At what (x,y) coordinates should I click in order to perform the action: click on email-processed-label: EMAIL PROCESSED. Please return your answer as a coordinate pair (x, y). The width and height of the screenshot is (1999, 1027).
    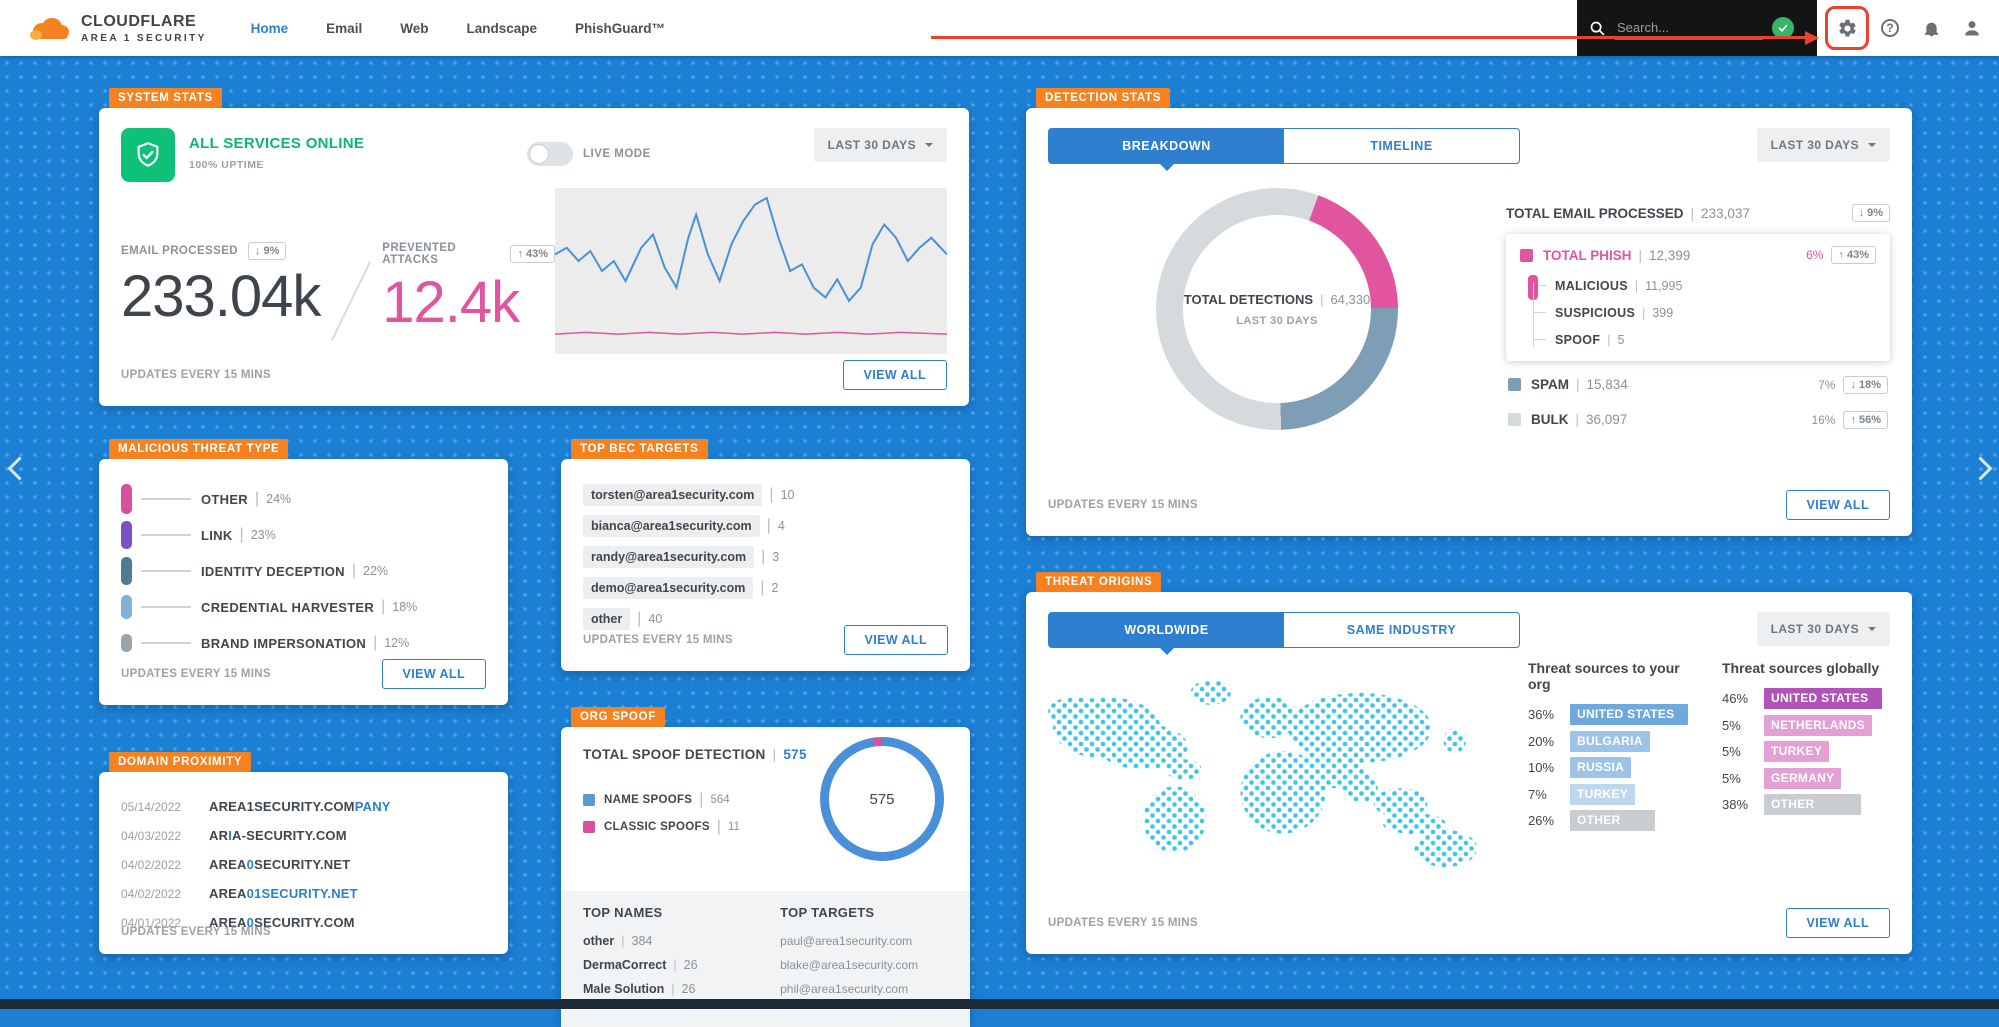
    Looking at the image, I should click on (179, 251).